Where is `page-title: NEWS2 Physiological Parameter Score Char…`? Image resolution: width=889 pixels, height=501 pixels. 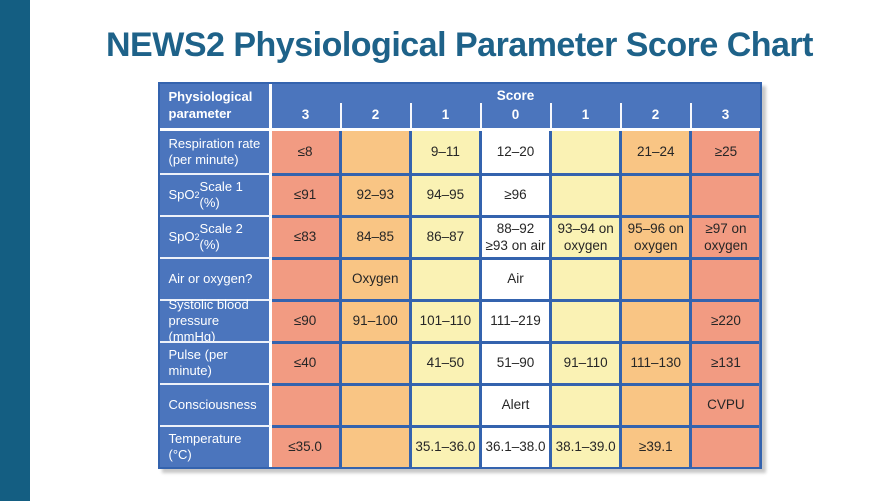 page-title: NEWS2 Physiological Parameter Score Char… is located at coordinates (459, 45).